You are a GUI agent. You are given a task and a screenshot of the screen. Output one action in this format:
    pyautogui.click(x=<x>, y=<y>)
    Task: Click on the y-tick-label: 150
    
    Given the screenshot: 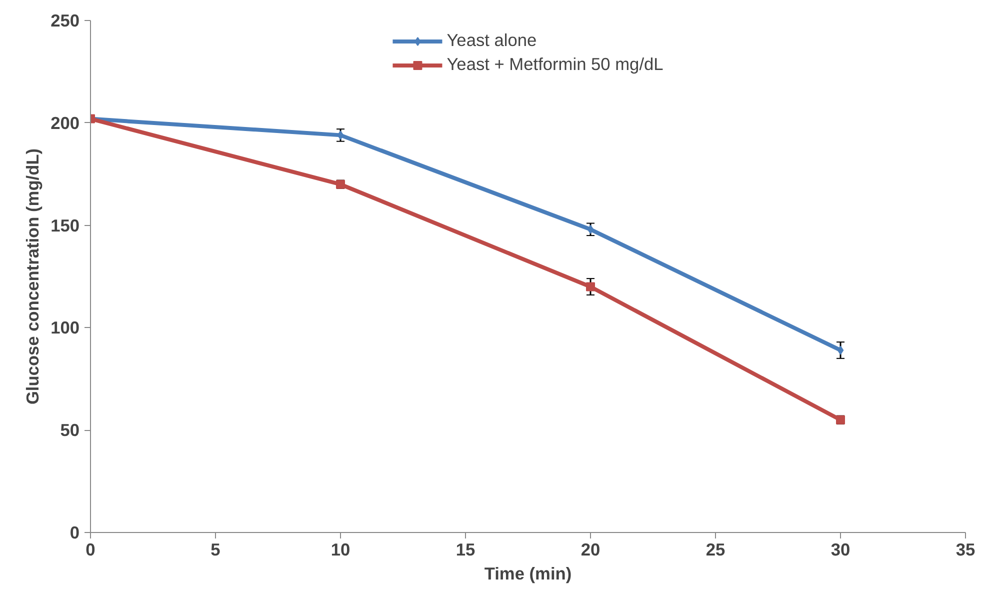 What is the action you would take?
    pyautogui.click(x=65, y=225)
    